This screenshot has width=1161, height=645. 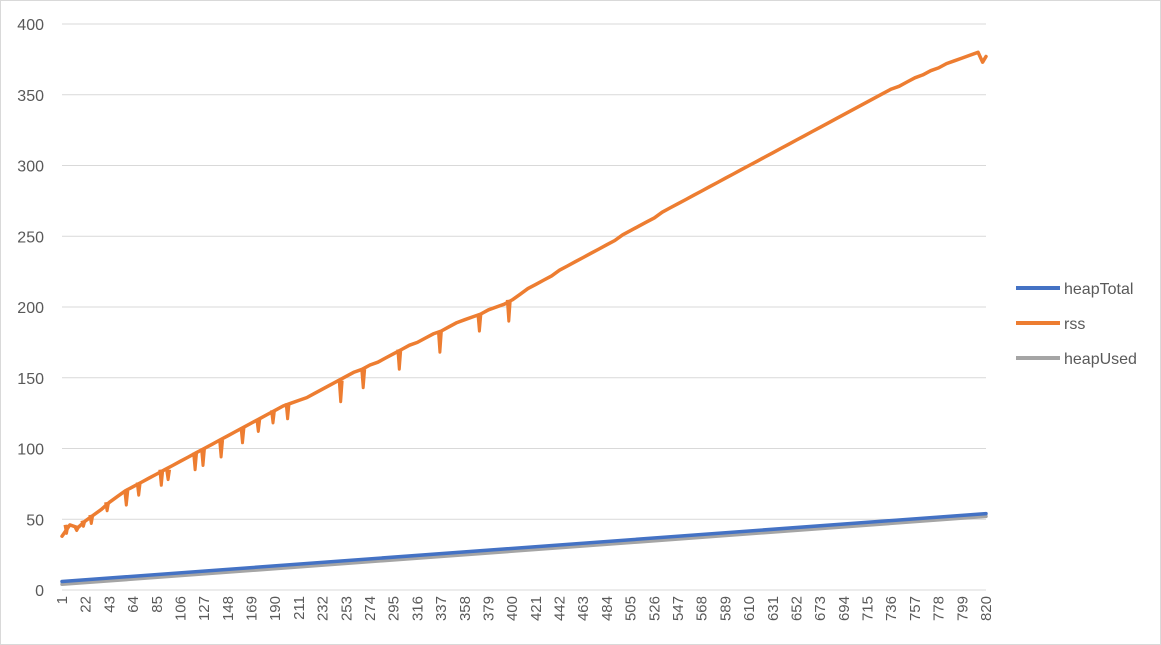 I want to click on x-tick-label: 337, so click(x=441, y=608).